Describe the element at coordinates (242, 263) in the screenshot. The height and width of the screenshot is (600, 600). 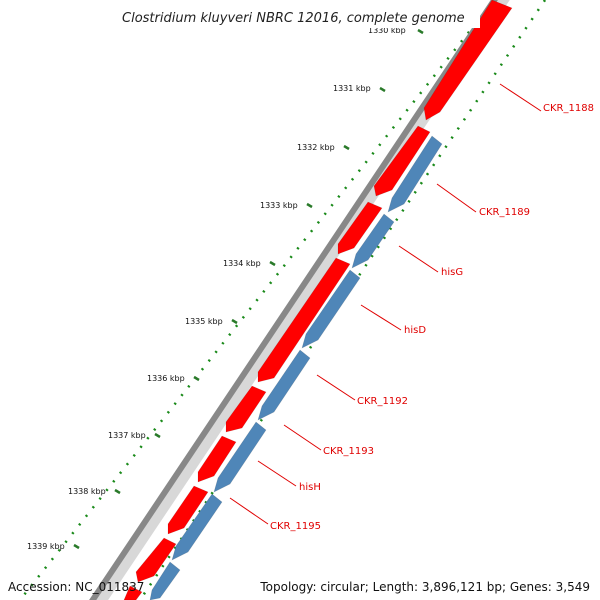
I see `ruler-tick-label: 1334 kbp` at that location.